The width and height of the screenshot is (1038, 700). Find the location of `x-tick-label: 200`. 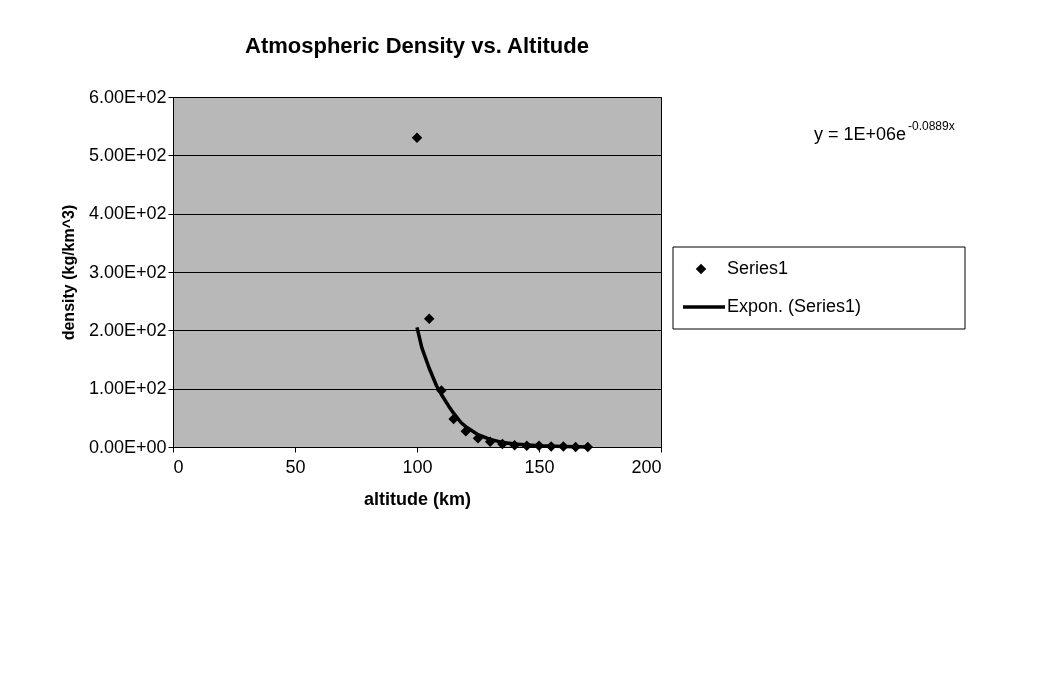

x-tick-label: 200 is located at coordinates (646, 466).